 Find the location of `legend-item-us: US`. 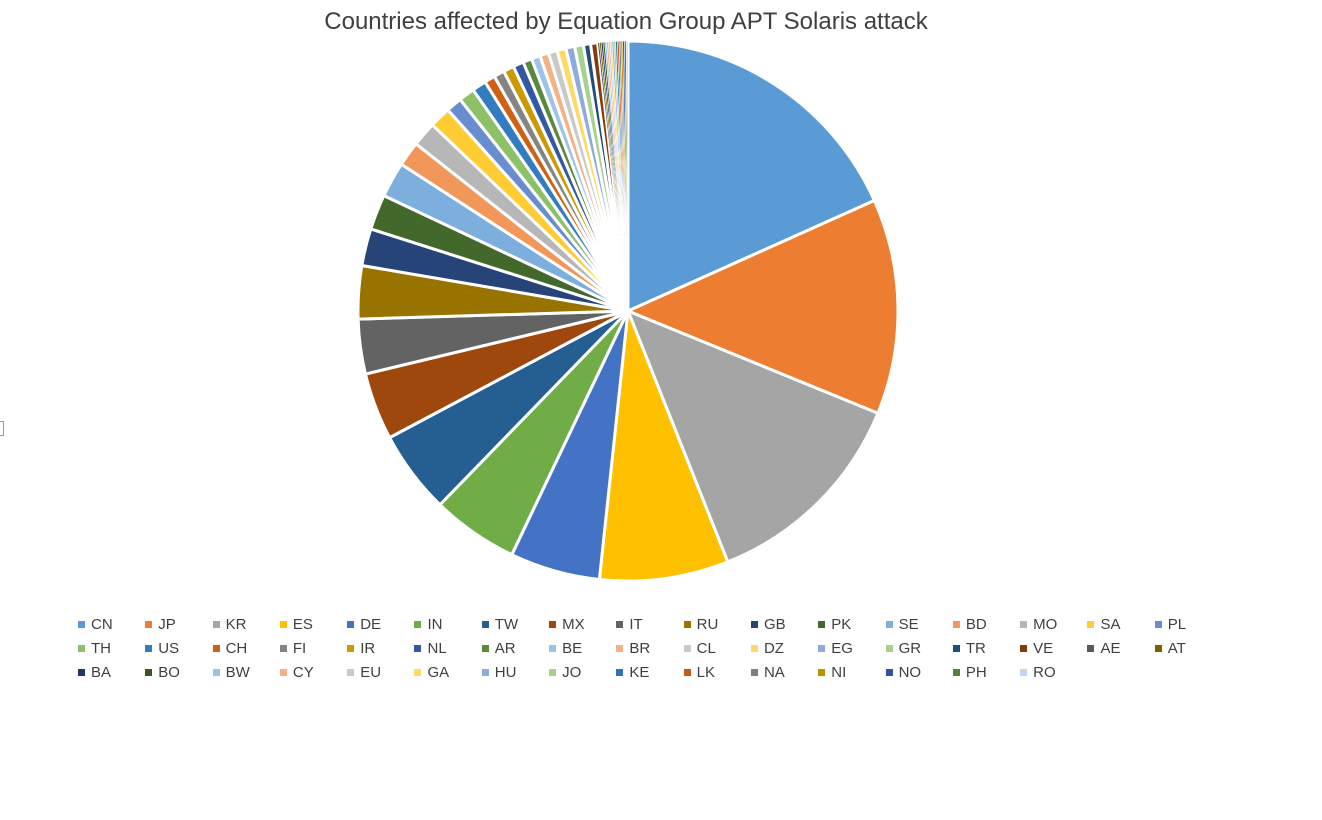

legend-item-us: US is located at coordinates (178, 648).